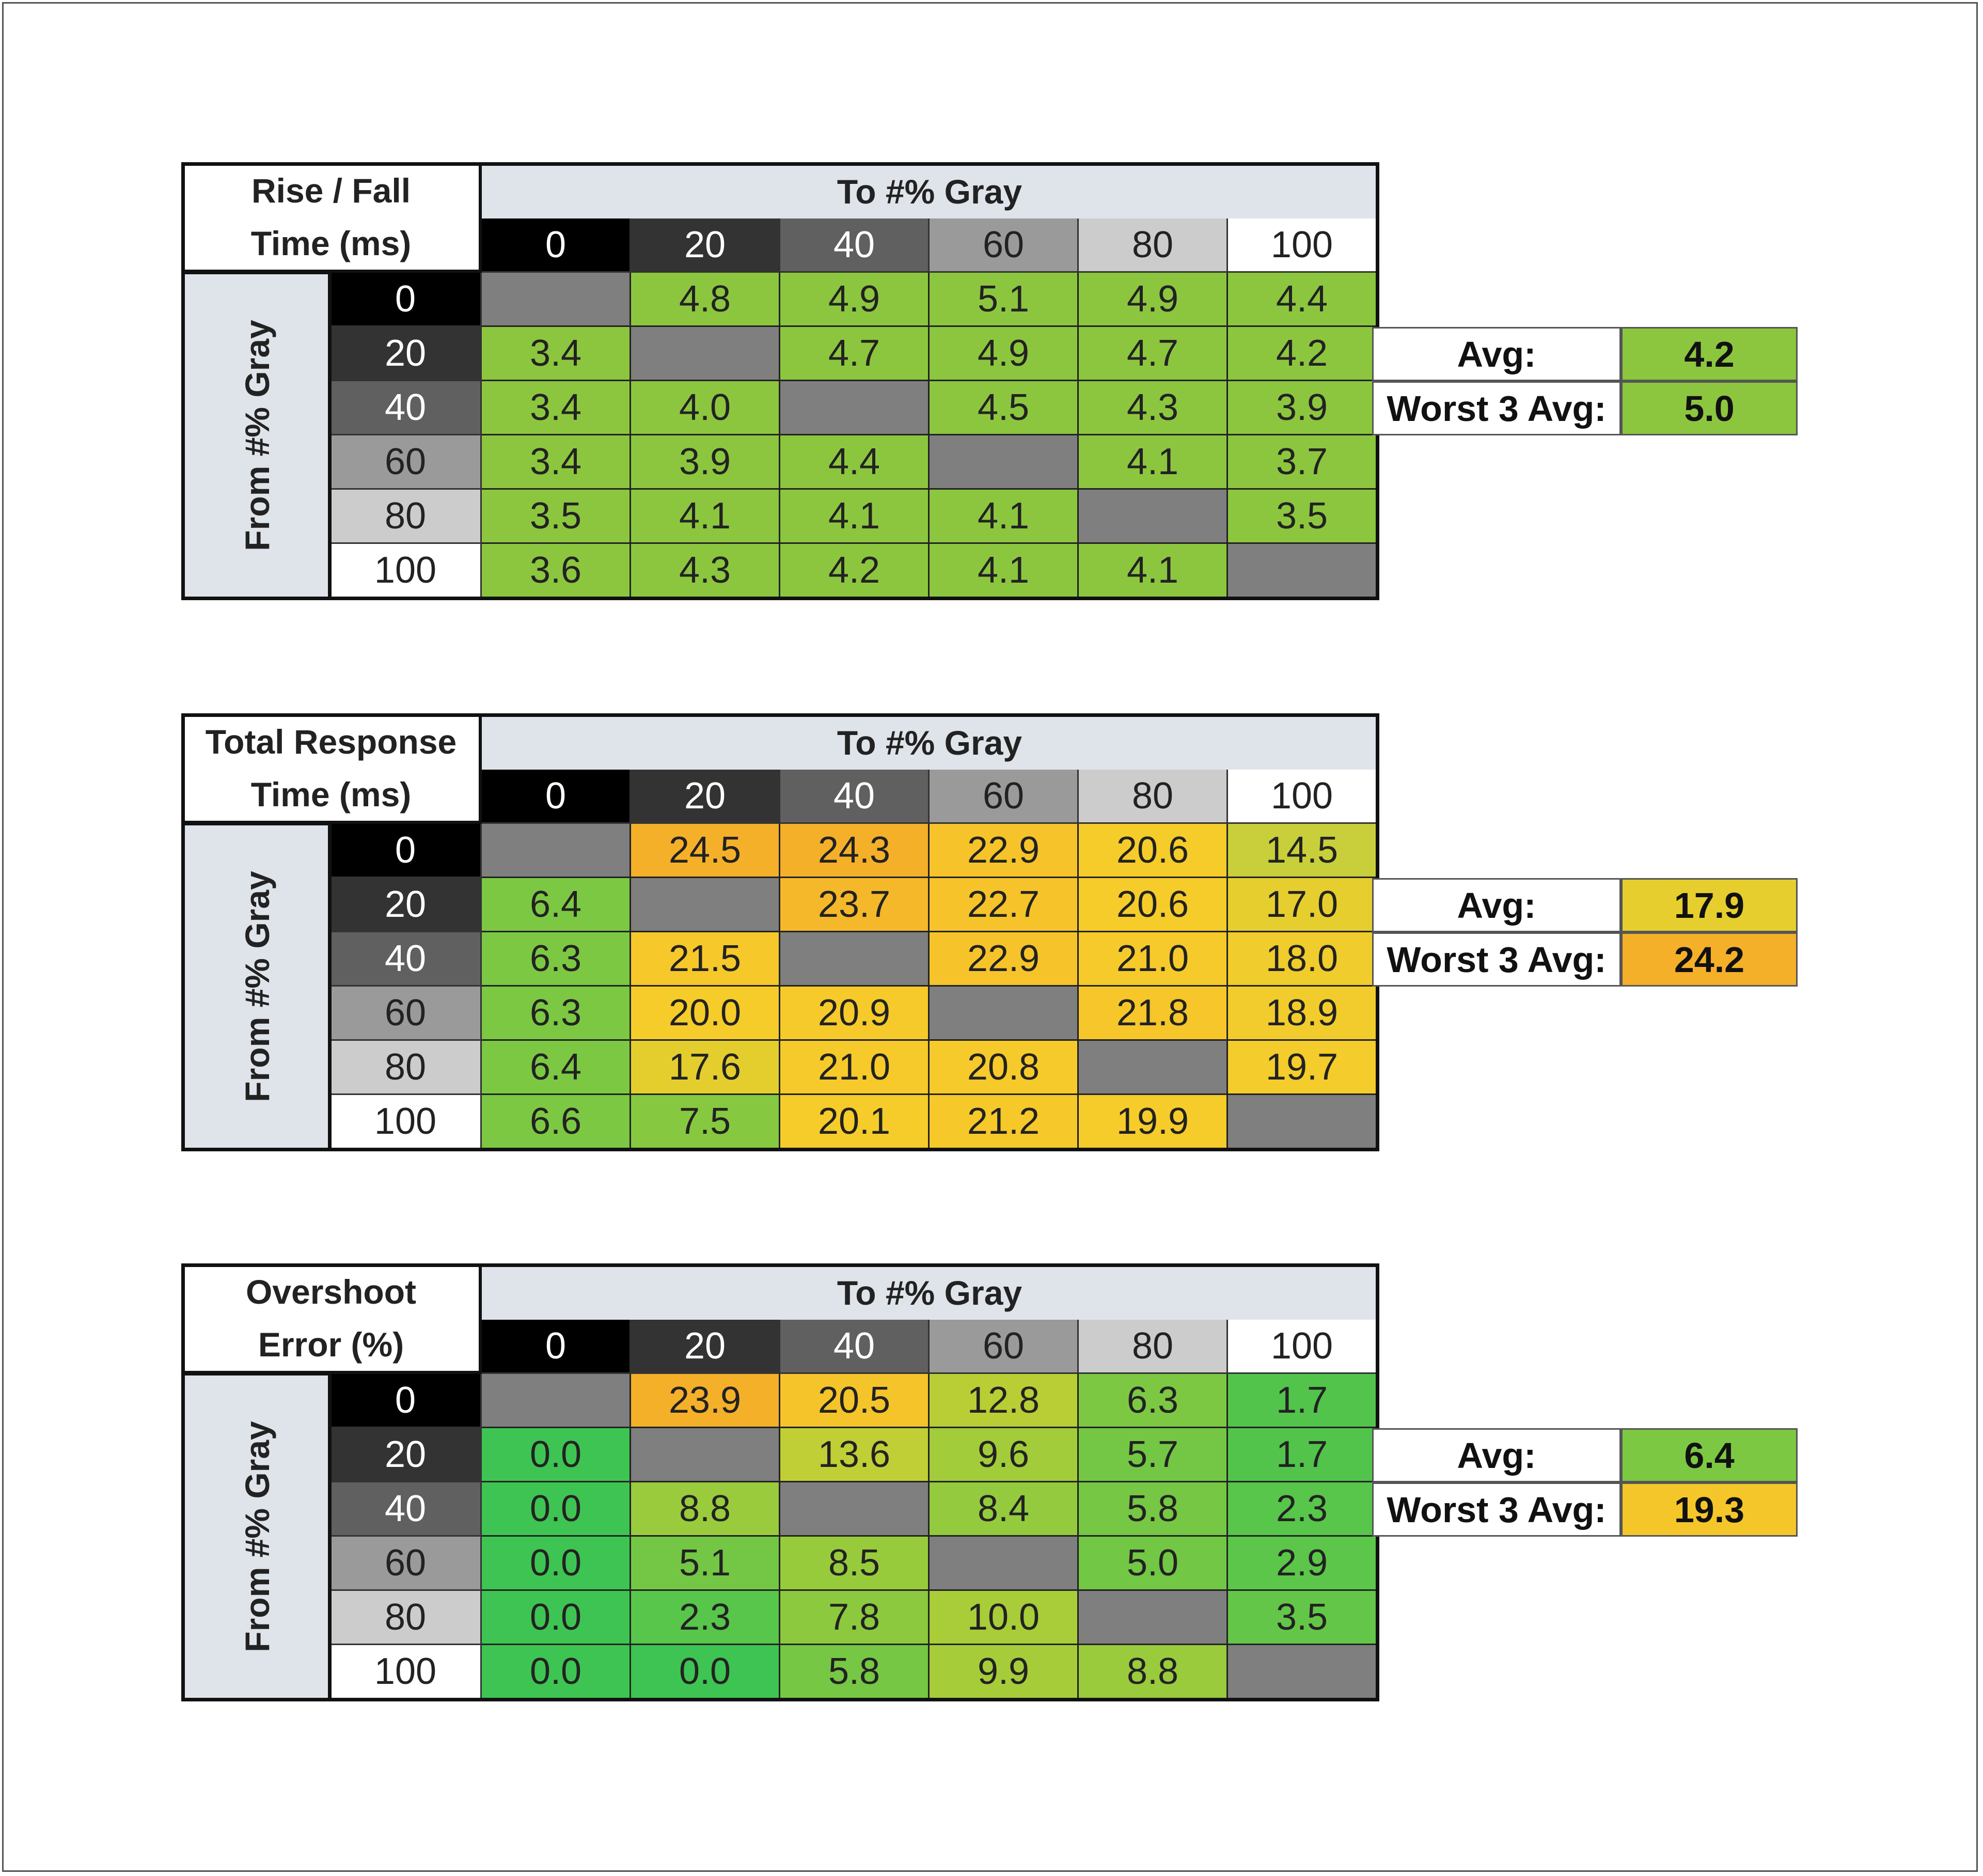 The height and width of the screenshot is (1876, 1983). Describe the element at coordinates (855, 462) in the screenshot. I see `heatmap-cell: 4.4` at that location.